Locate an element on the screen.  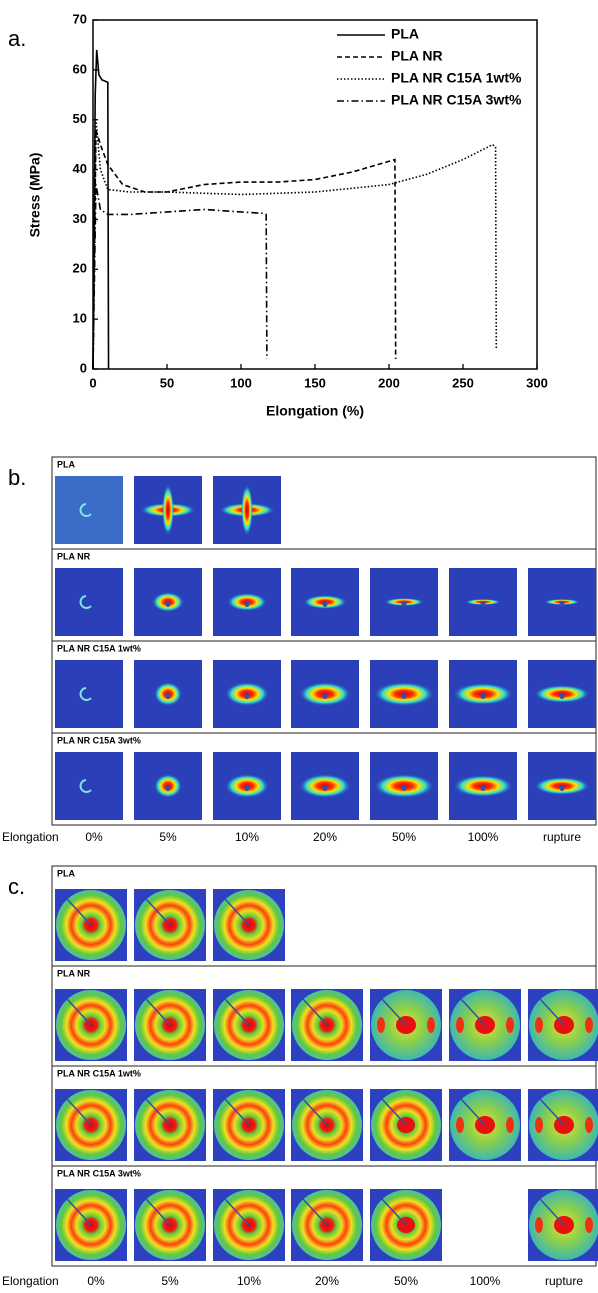
y-tick-label: 60 is located at coordinates (80, 68).